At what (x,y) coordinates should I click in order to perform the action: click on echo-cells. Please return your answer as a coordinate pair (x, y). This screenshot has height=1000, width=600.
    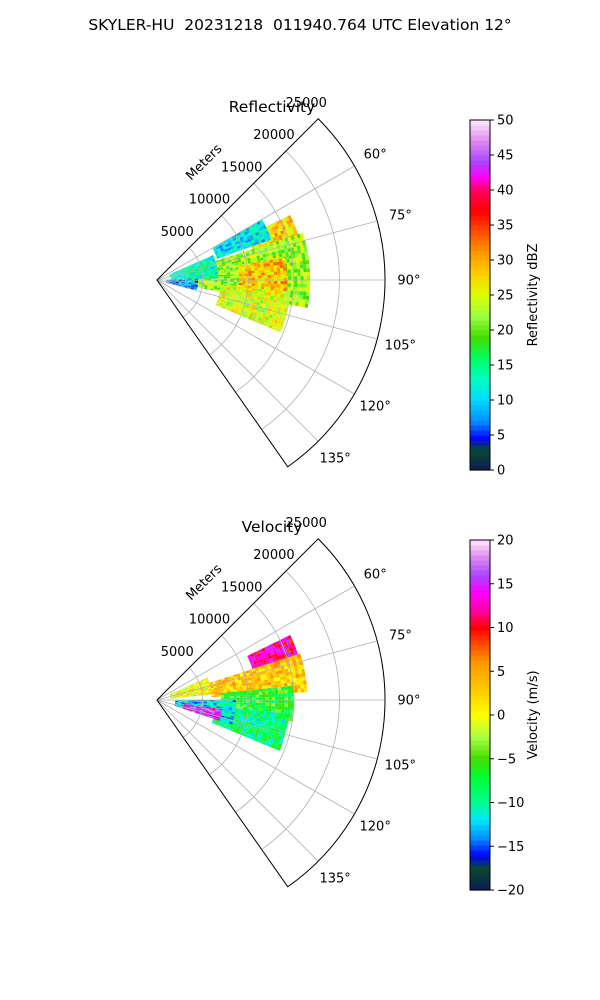
    Looking at the image, I should click on (238, 693).